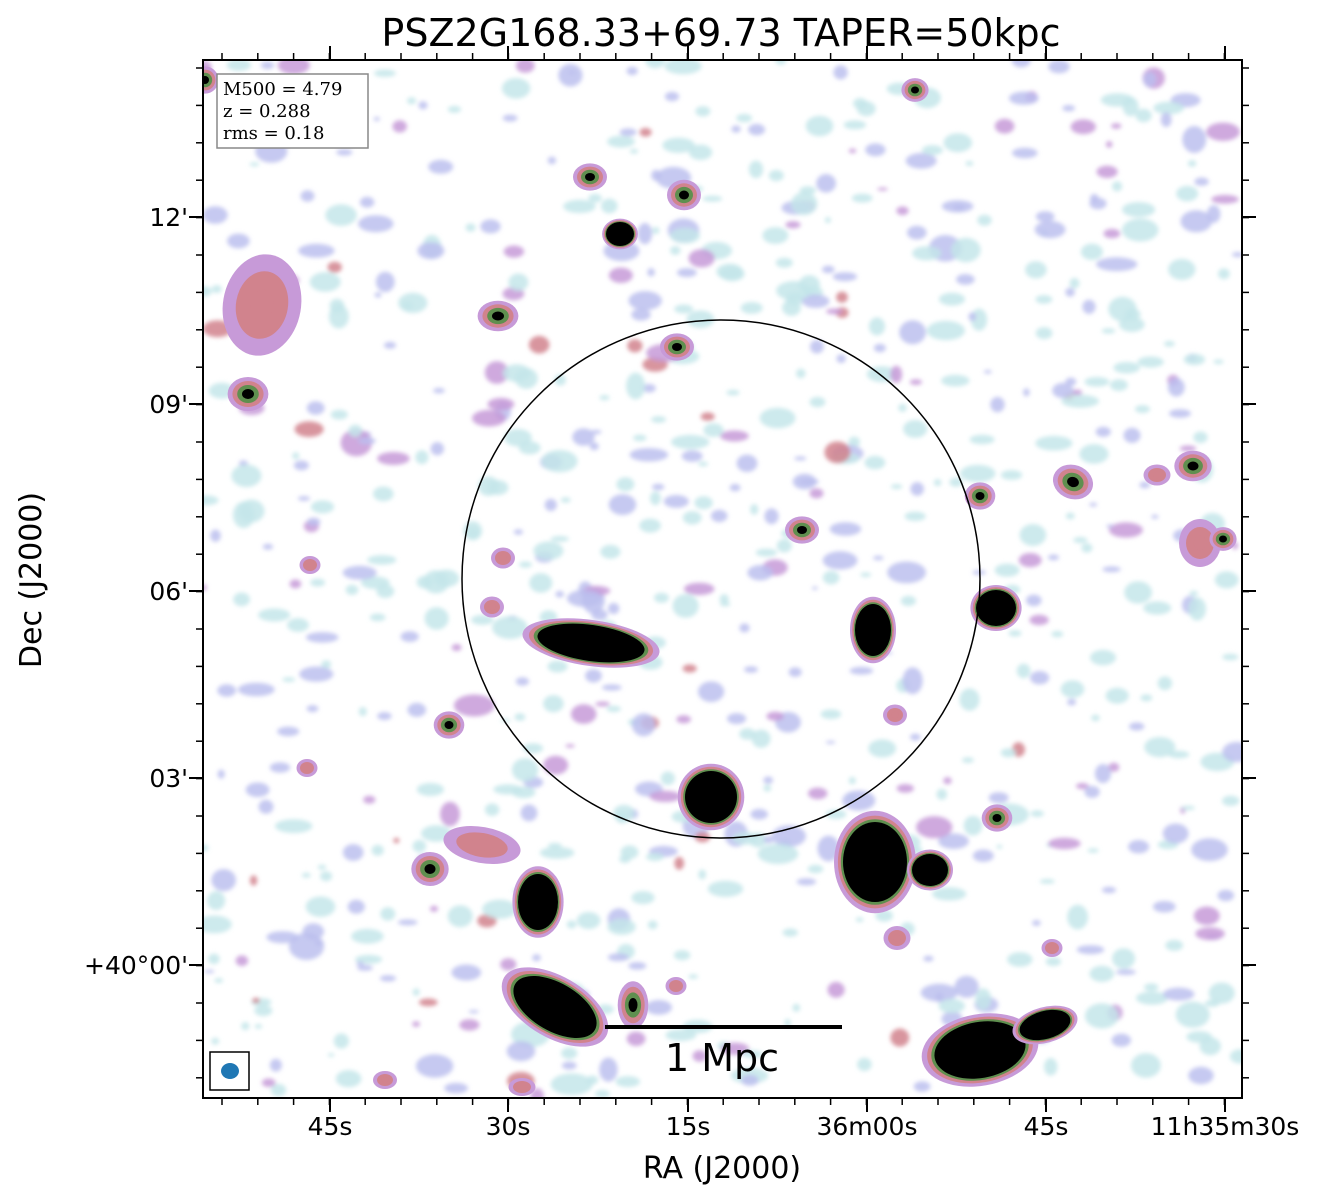 This screenshot has width=1333, height=1200. Describe the element at coordinates (508, 1126) in the screenshot. I see `x-tick-label: 30s` at that location.